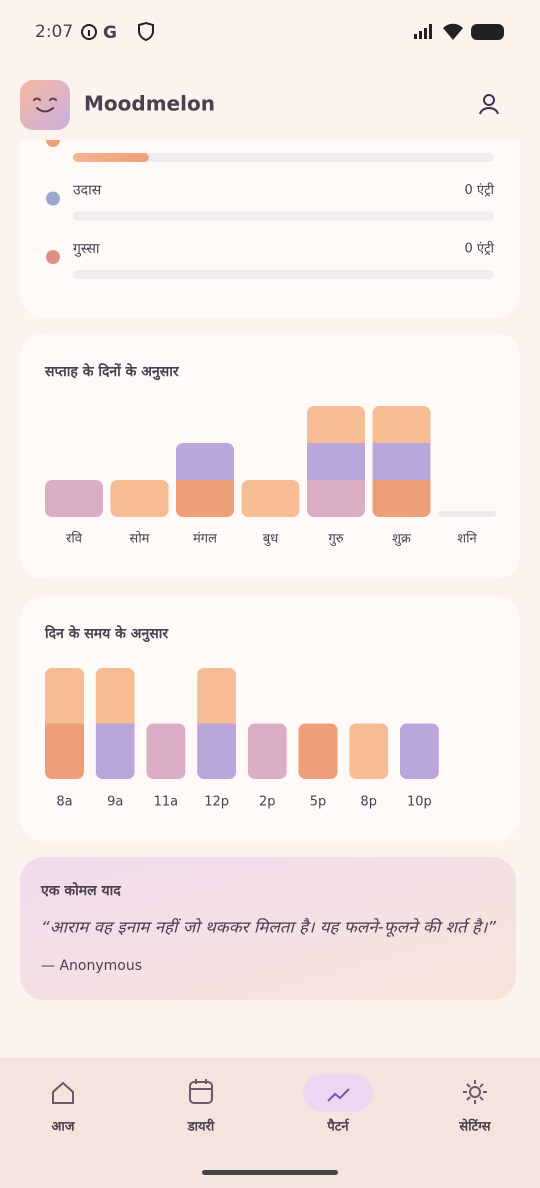  I want to click on x-tick-label: शनि, so click(467, 539).